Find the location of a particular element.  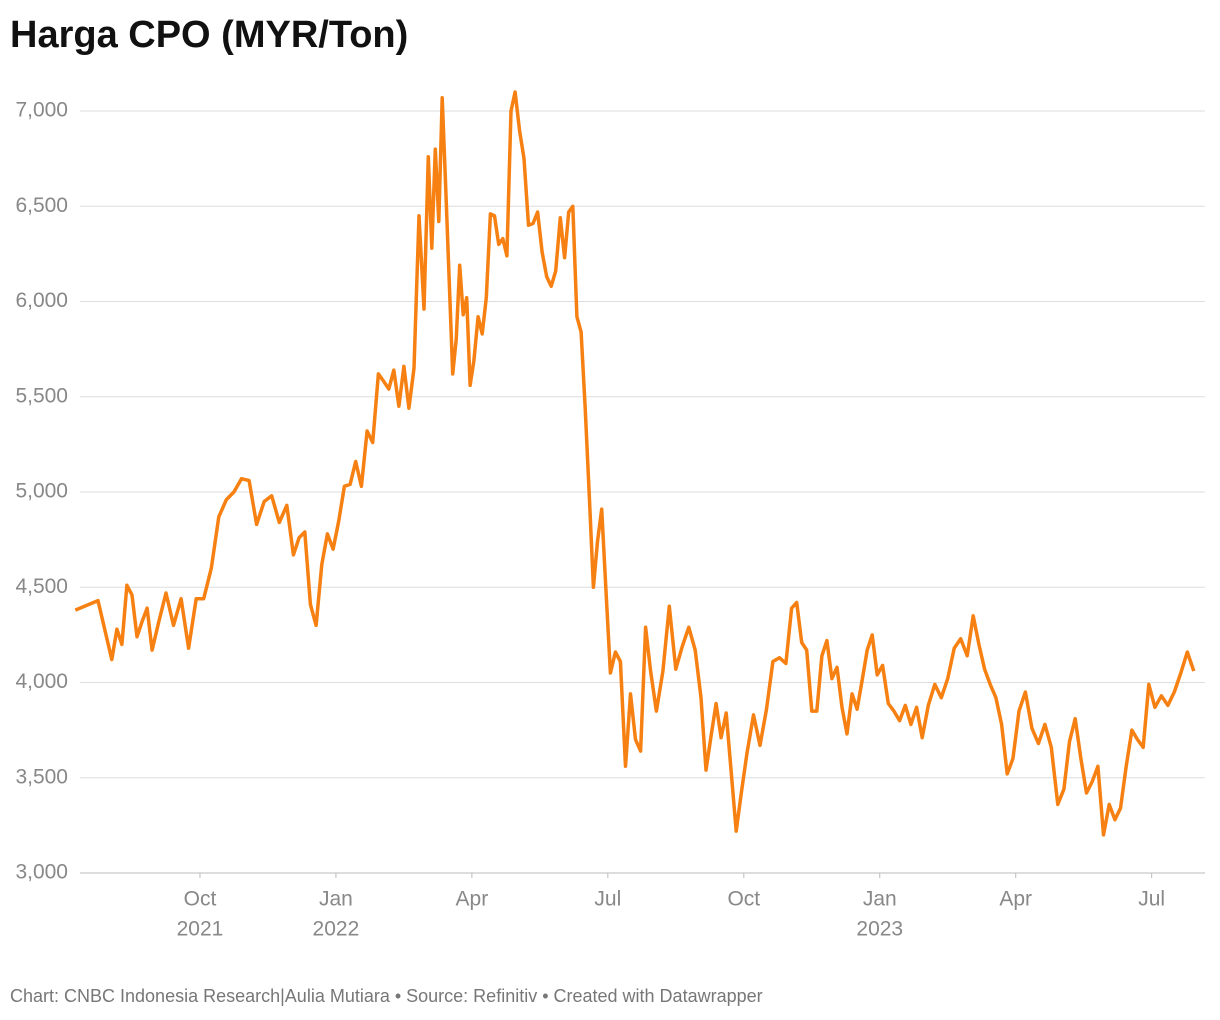

x-tick-label: 2022 is located at coordinates (336, 929).